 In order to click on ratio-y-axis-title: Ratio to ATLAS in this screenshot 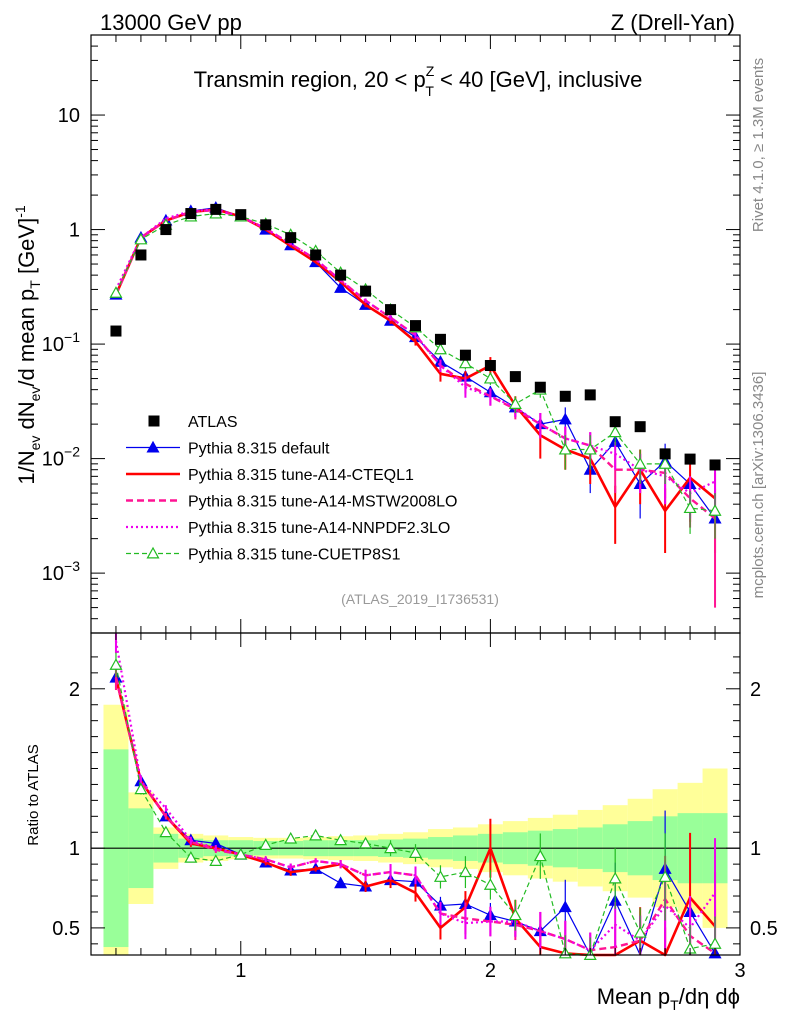, I will do `click(33, 794)`.